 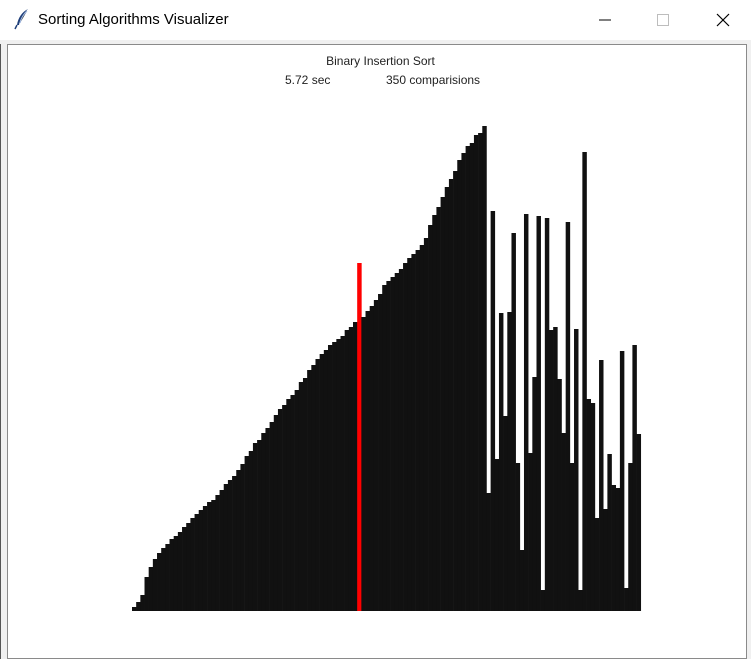 What do you see at coordinates (380, 61) in the screenshot?
I see `algorithm-name: Binary Insertion Sort` at bounding box center [380, 61].